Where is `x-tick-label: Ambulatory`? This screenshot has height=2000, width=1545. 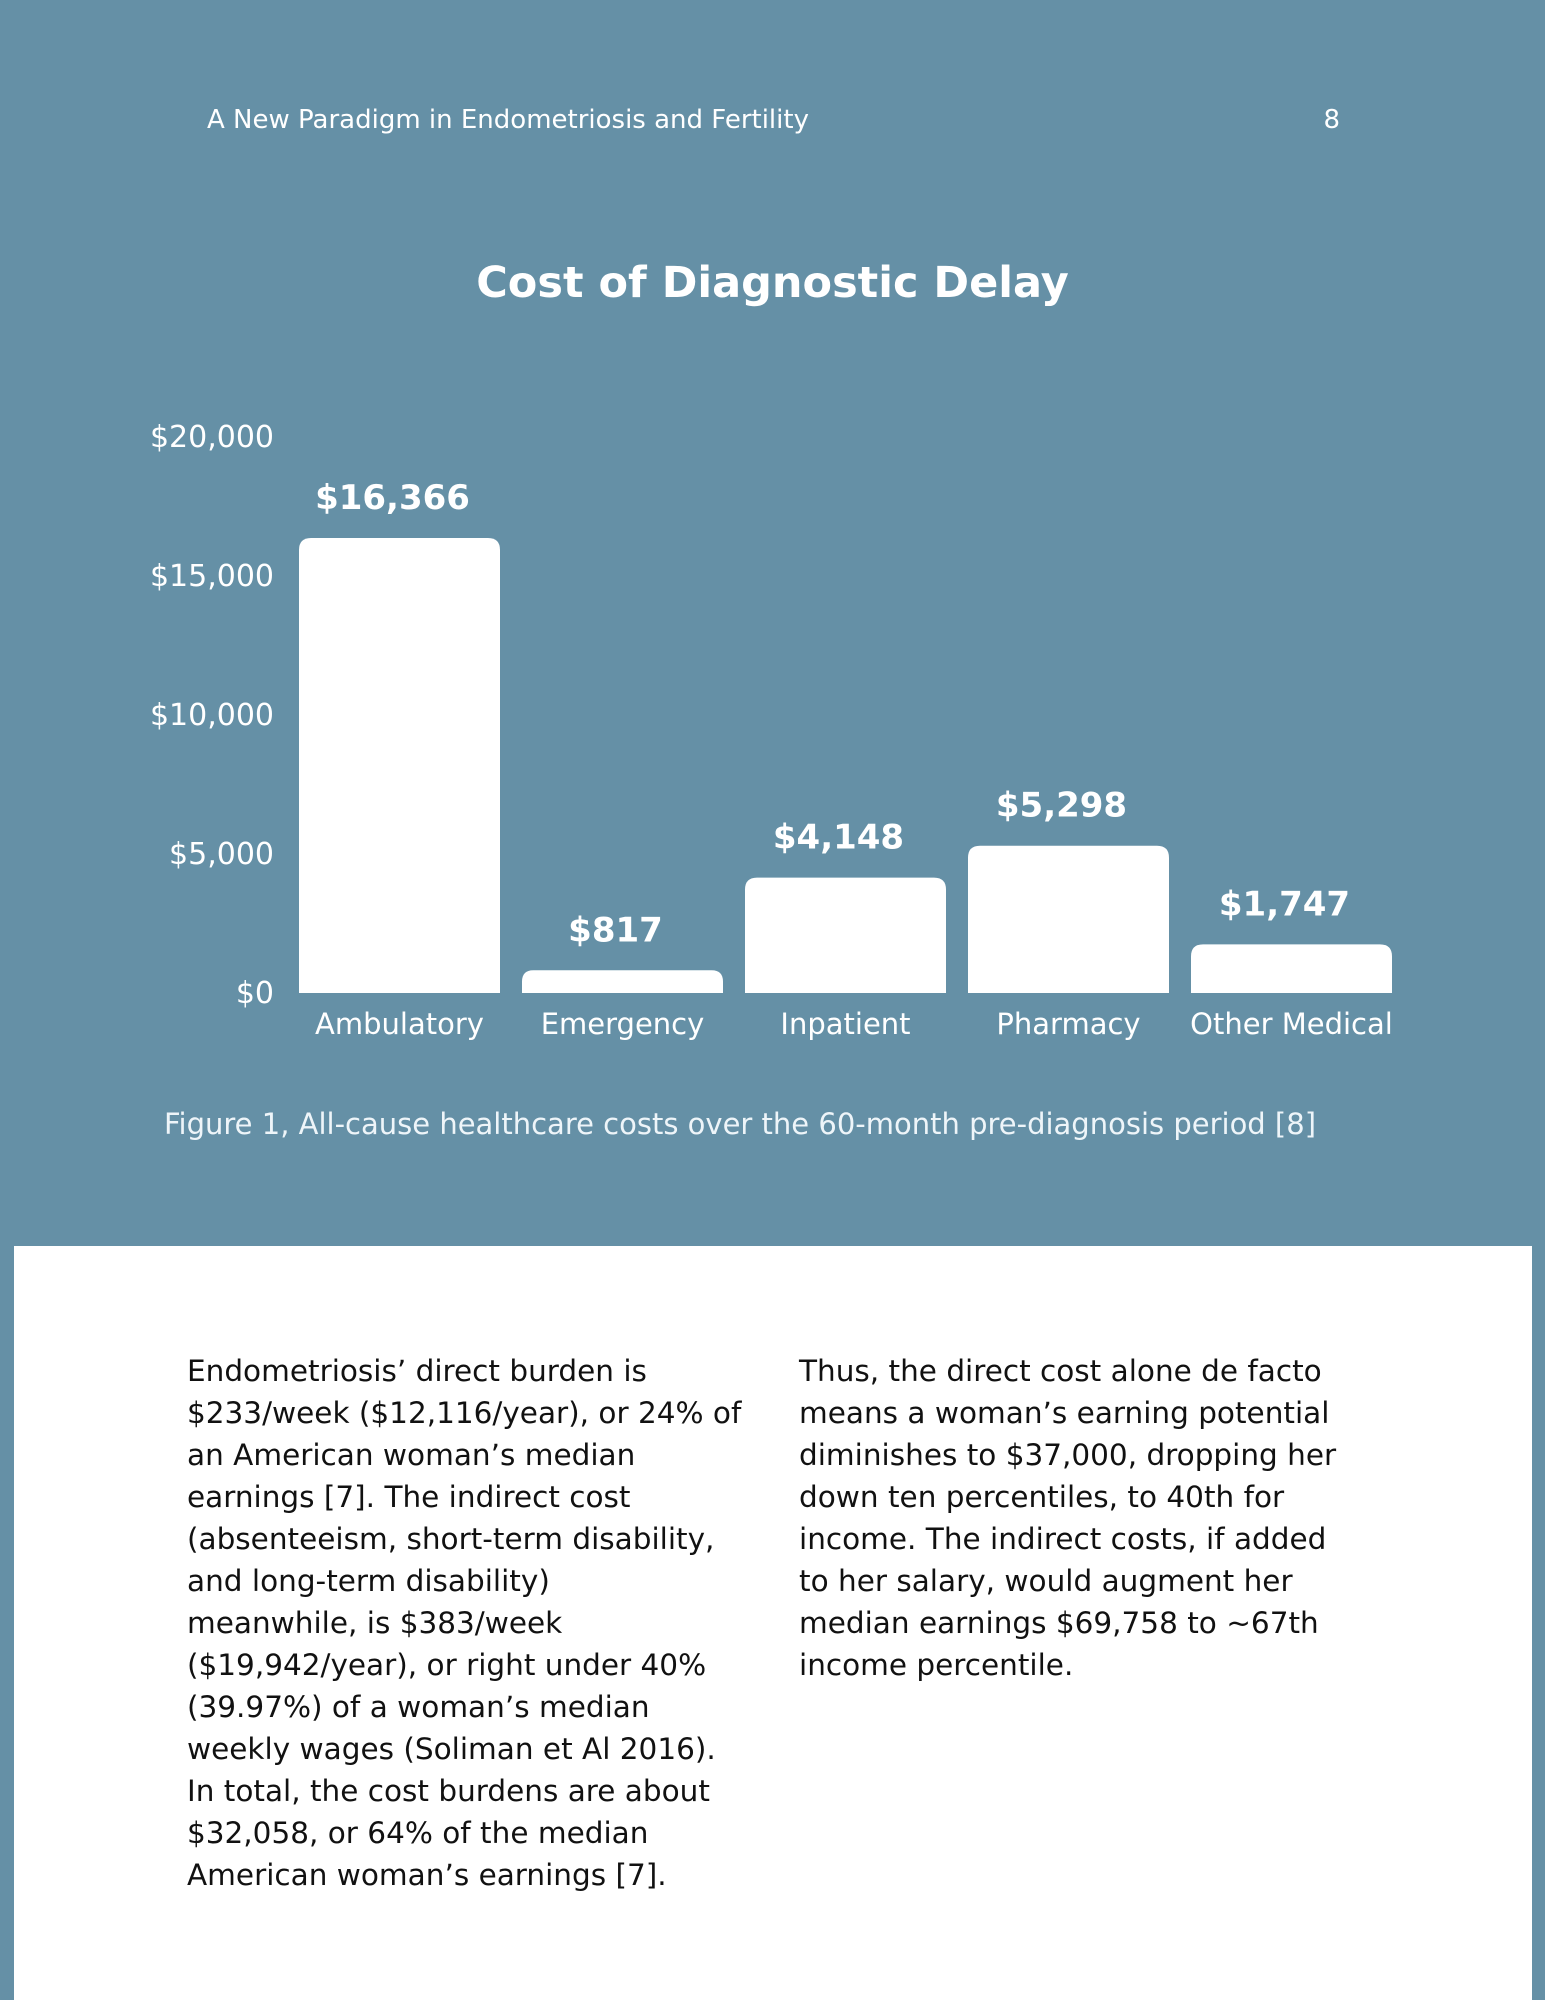 x-tick-label: Ambulatory is located at coordinates (399, 1024).